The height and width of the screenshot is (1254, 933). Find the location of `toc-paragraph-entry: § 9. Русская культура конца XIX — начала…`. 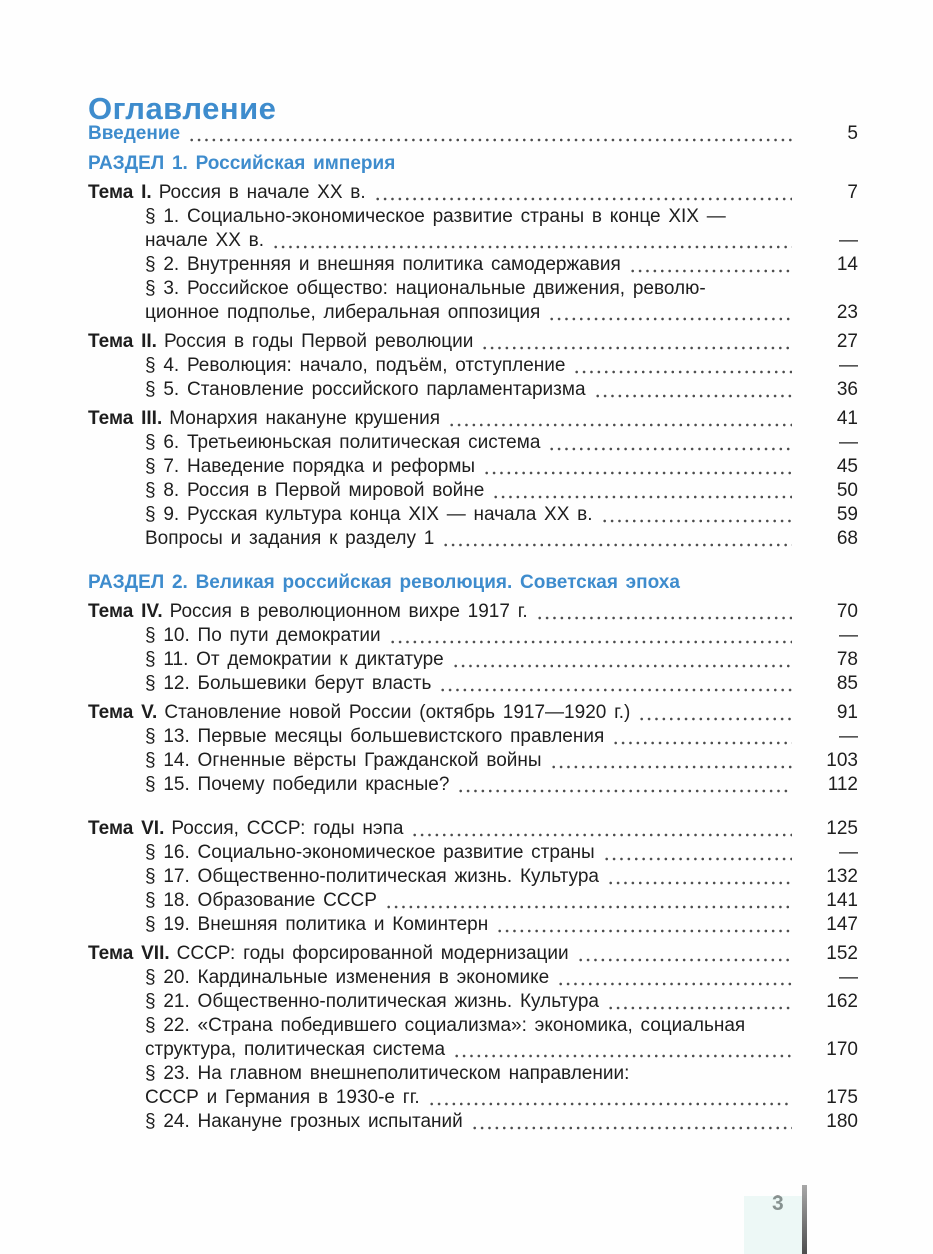

toc-paragraph-entry: § 9. Русская культура конца XIX — начала… is located at coordinates (473, 515).